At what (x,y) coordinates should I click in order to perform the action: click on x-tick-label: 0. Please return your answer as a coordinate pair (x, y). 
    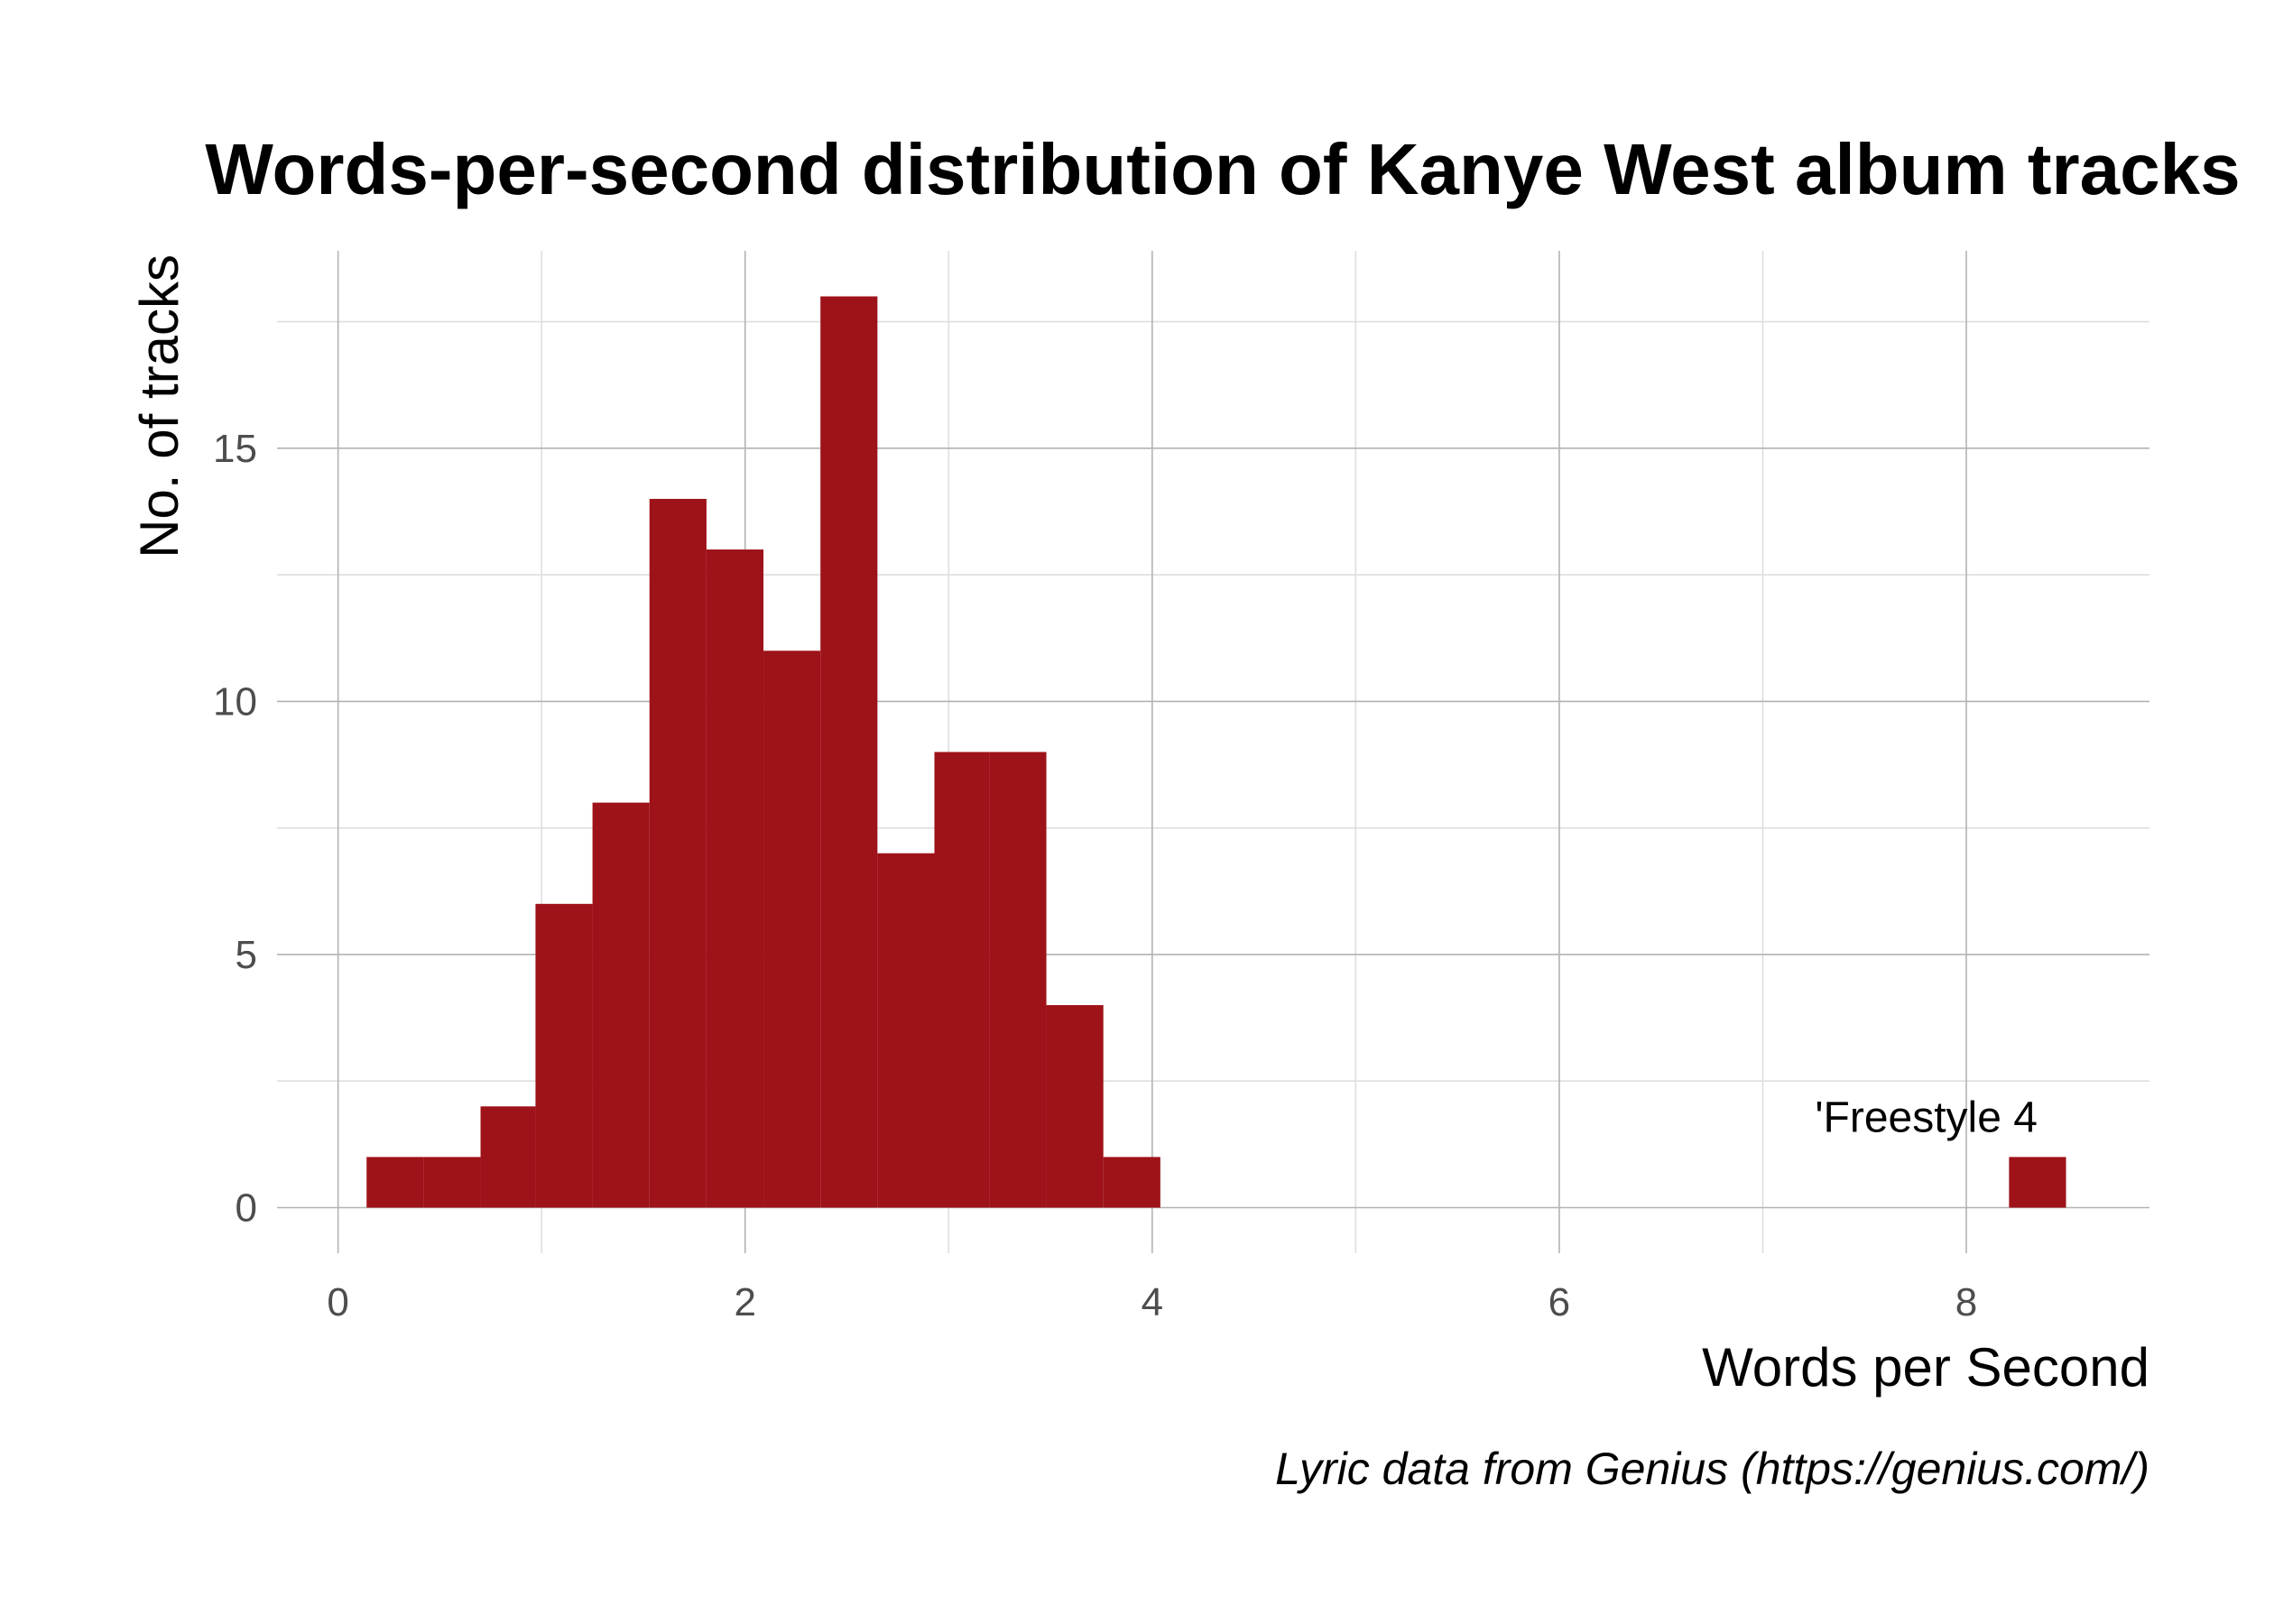
    Looking at the image, I should click on (337, 1302).